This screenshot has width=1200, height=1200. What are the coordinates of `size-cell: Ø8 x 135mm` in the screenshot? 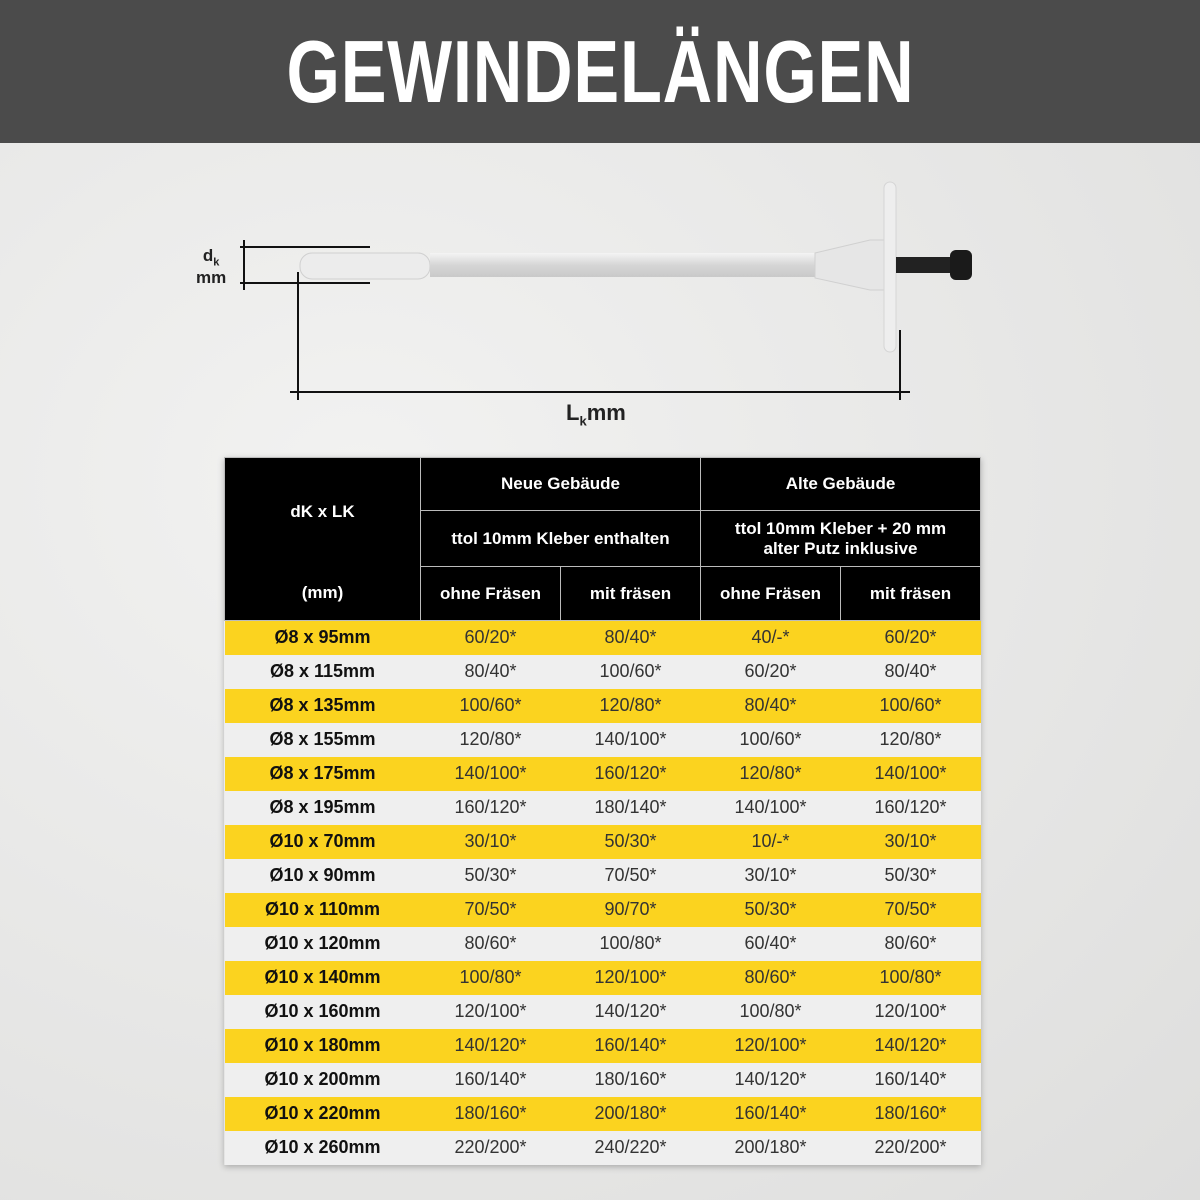 It's located at (322, 705).